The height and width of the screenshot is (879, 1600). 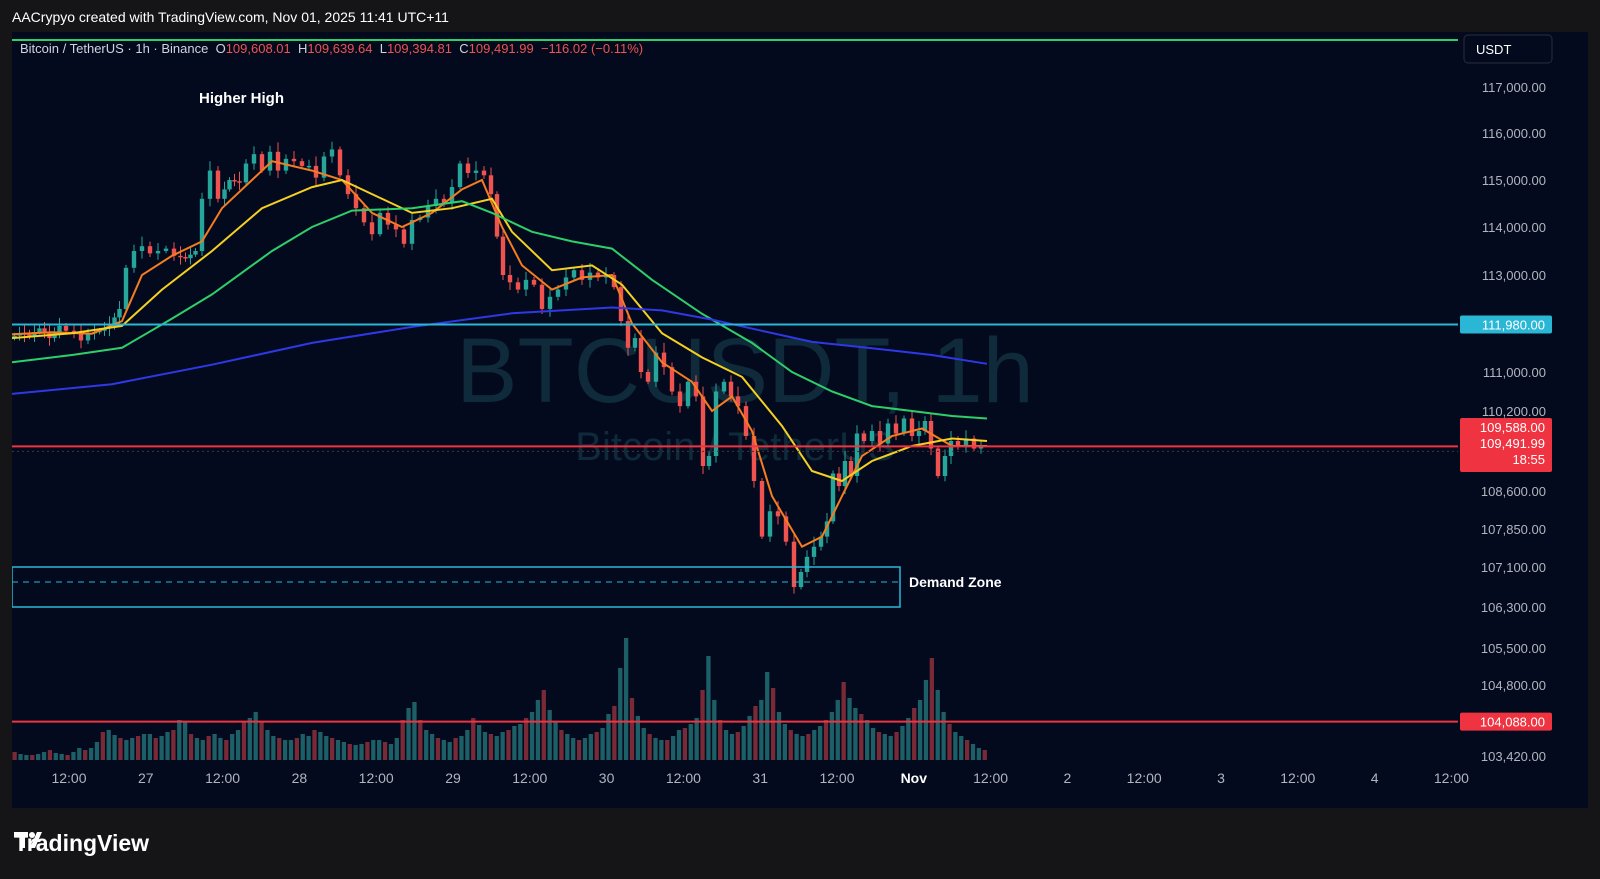 What do you see at coordinates (1513, 324) in the screenshot?
I see `price-tag-upper-level-text: 111,980.00` at bounding box center [1513, 324].